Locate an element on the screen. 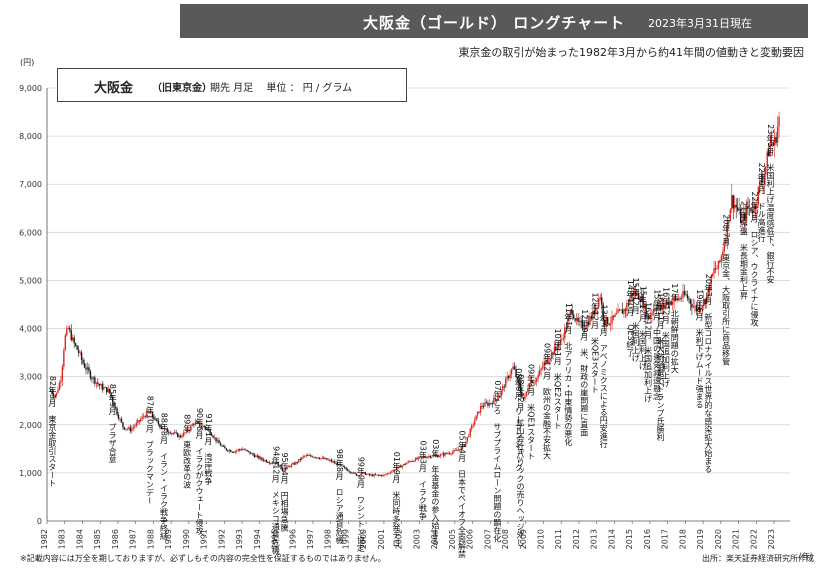 Image resolution: width=818 pixels, height=571 pixels. x-tick-label: 2003 is located at coordinates (416, 539).